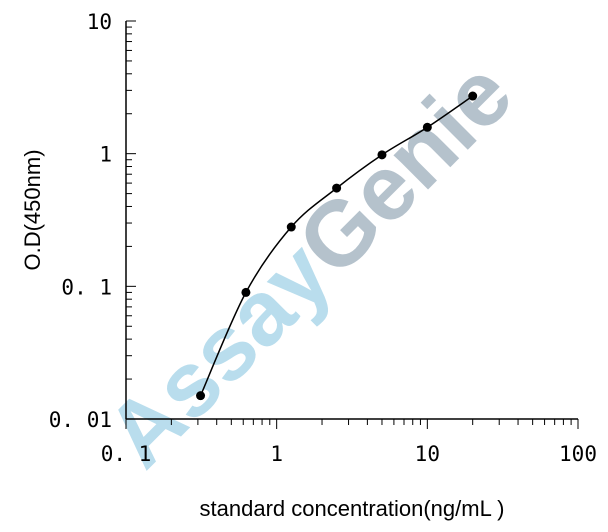 Image resolution: width=608 pixels, height=532 pixels. Describe the element at coordinates (276, 454) in the screenshot. I see `x-tick-label: 1` at that location.